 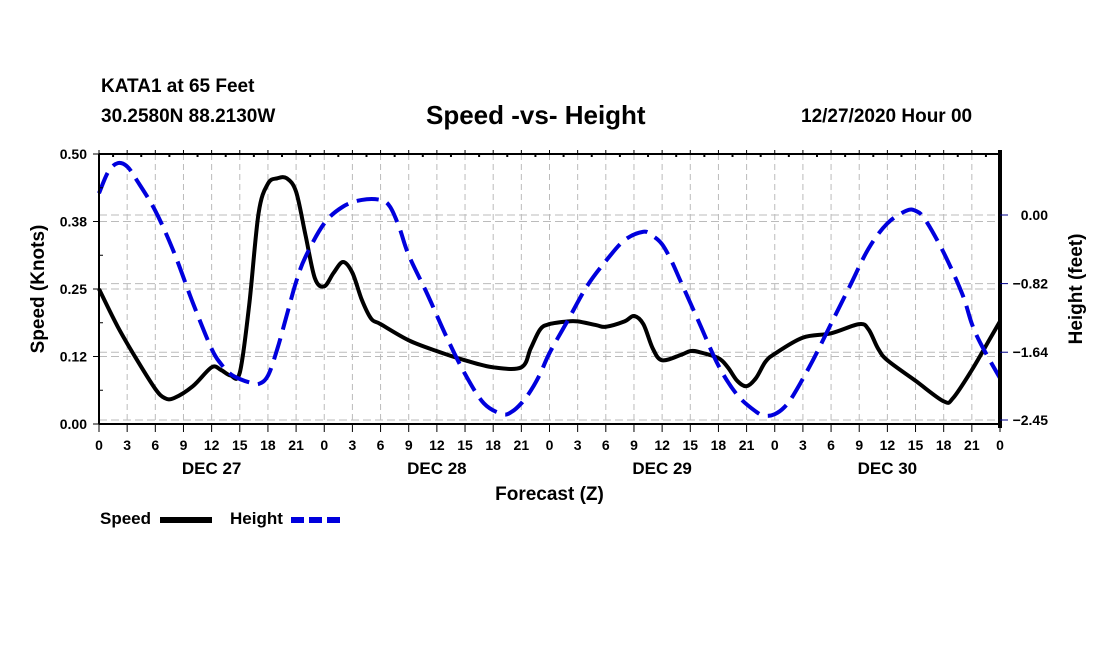 What do you see at coordinates (73, 289) in the screenshot?
I see `y-tick-label: 0.25` at bounding box center [73, 289].